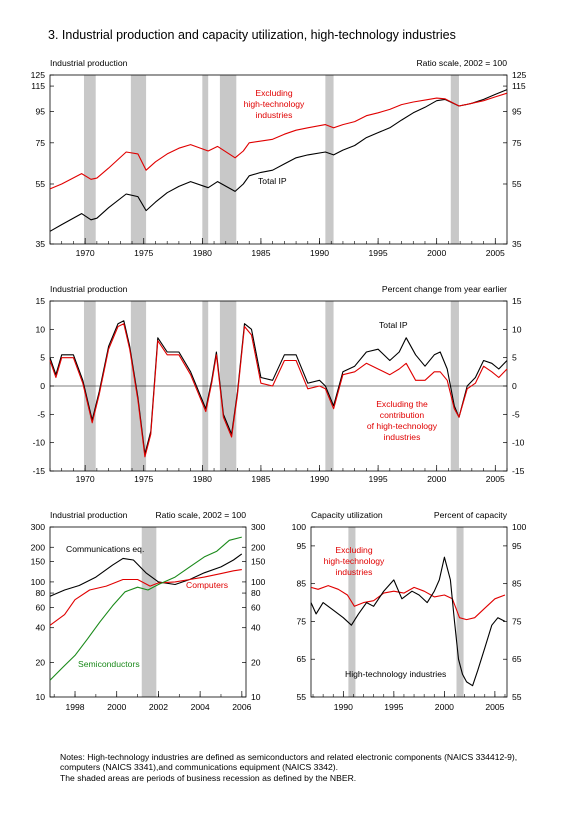  What do you see at coordinates (395, 674) in the screenshot?
I see `series-annotation: High-technology industries` at bounding box center [395, 674].